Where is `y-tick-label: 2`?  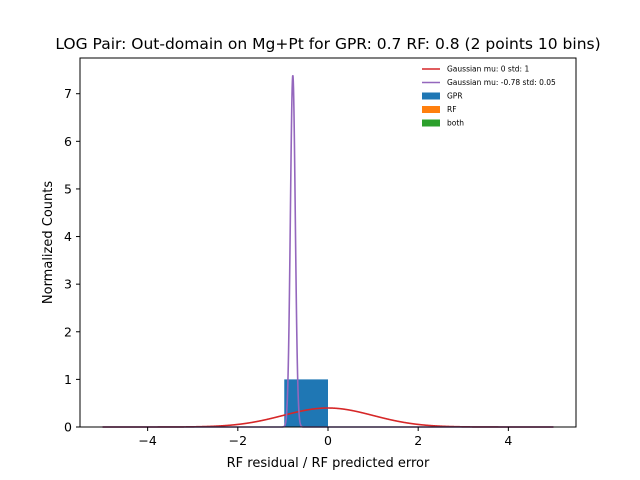 y-tick-label: 2 is located at coordinates (68, 331).